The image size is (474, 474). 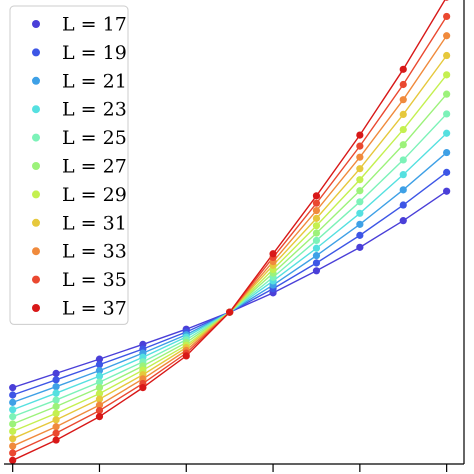 What do you see at coordinates (94, 223) in the screenshot?
I see `legend-label-7: L = 31` at bounding box center [94, 223].